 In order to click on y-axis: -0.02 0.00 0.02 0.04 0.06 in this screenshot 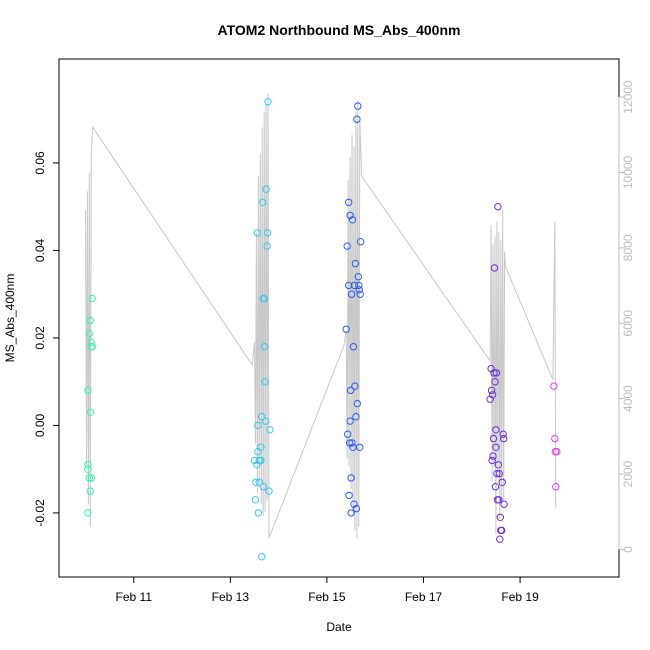, I will do `click(46, 339)`.